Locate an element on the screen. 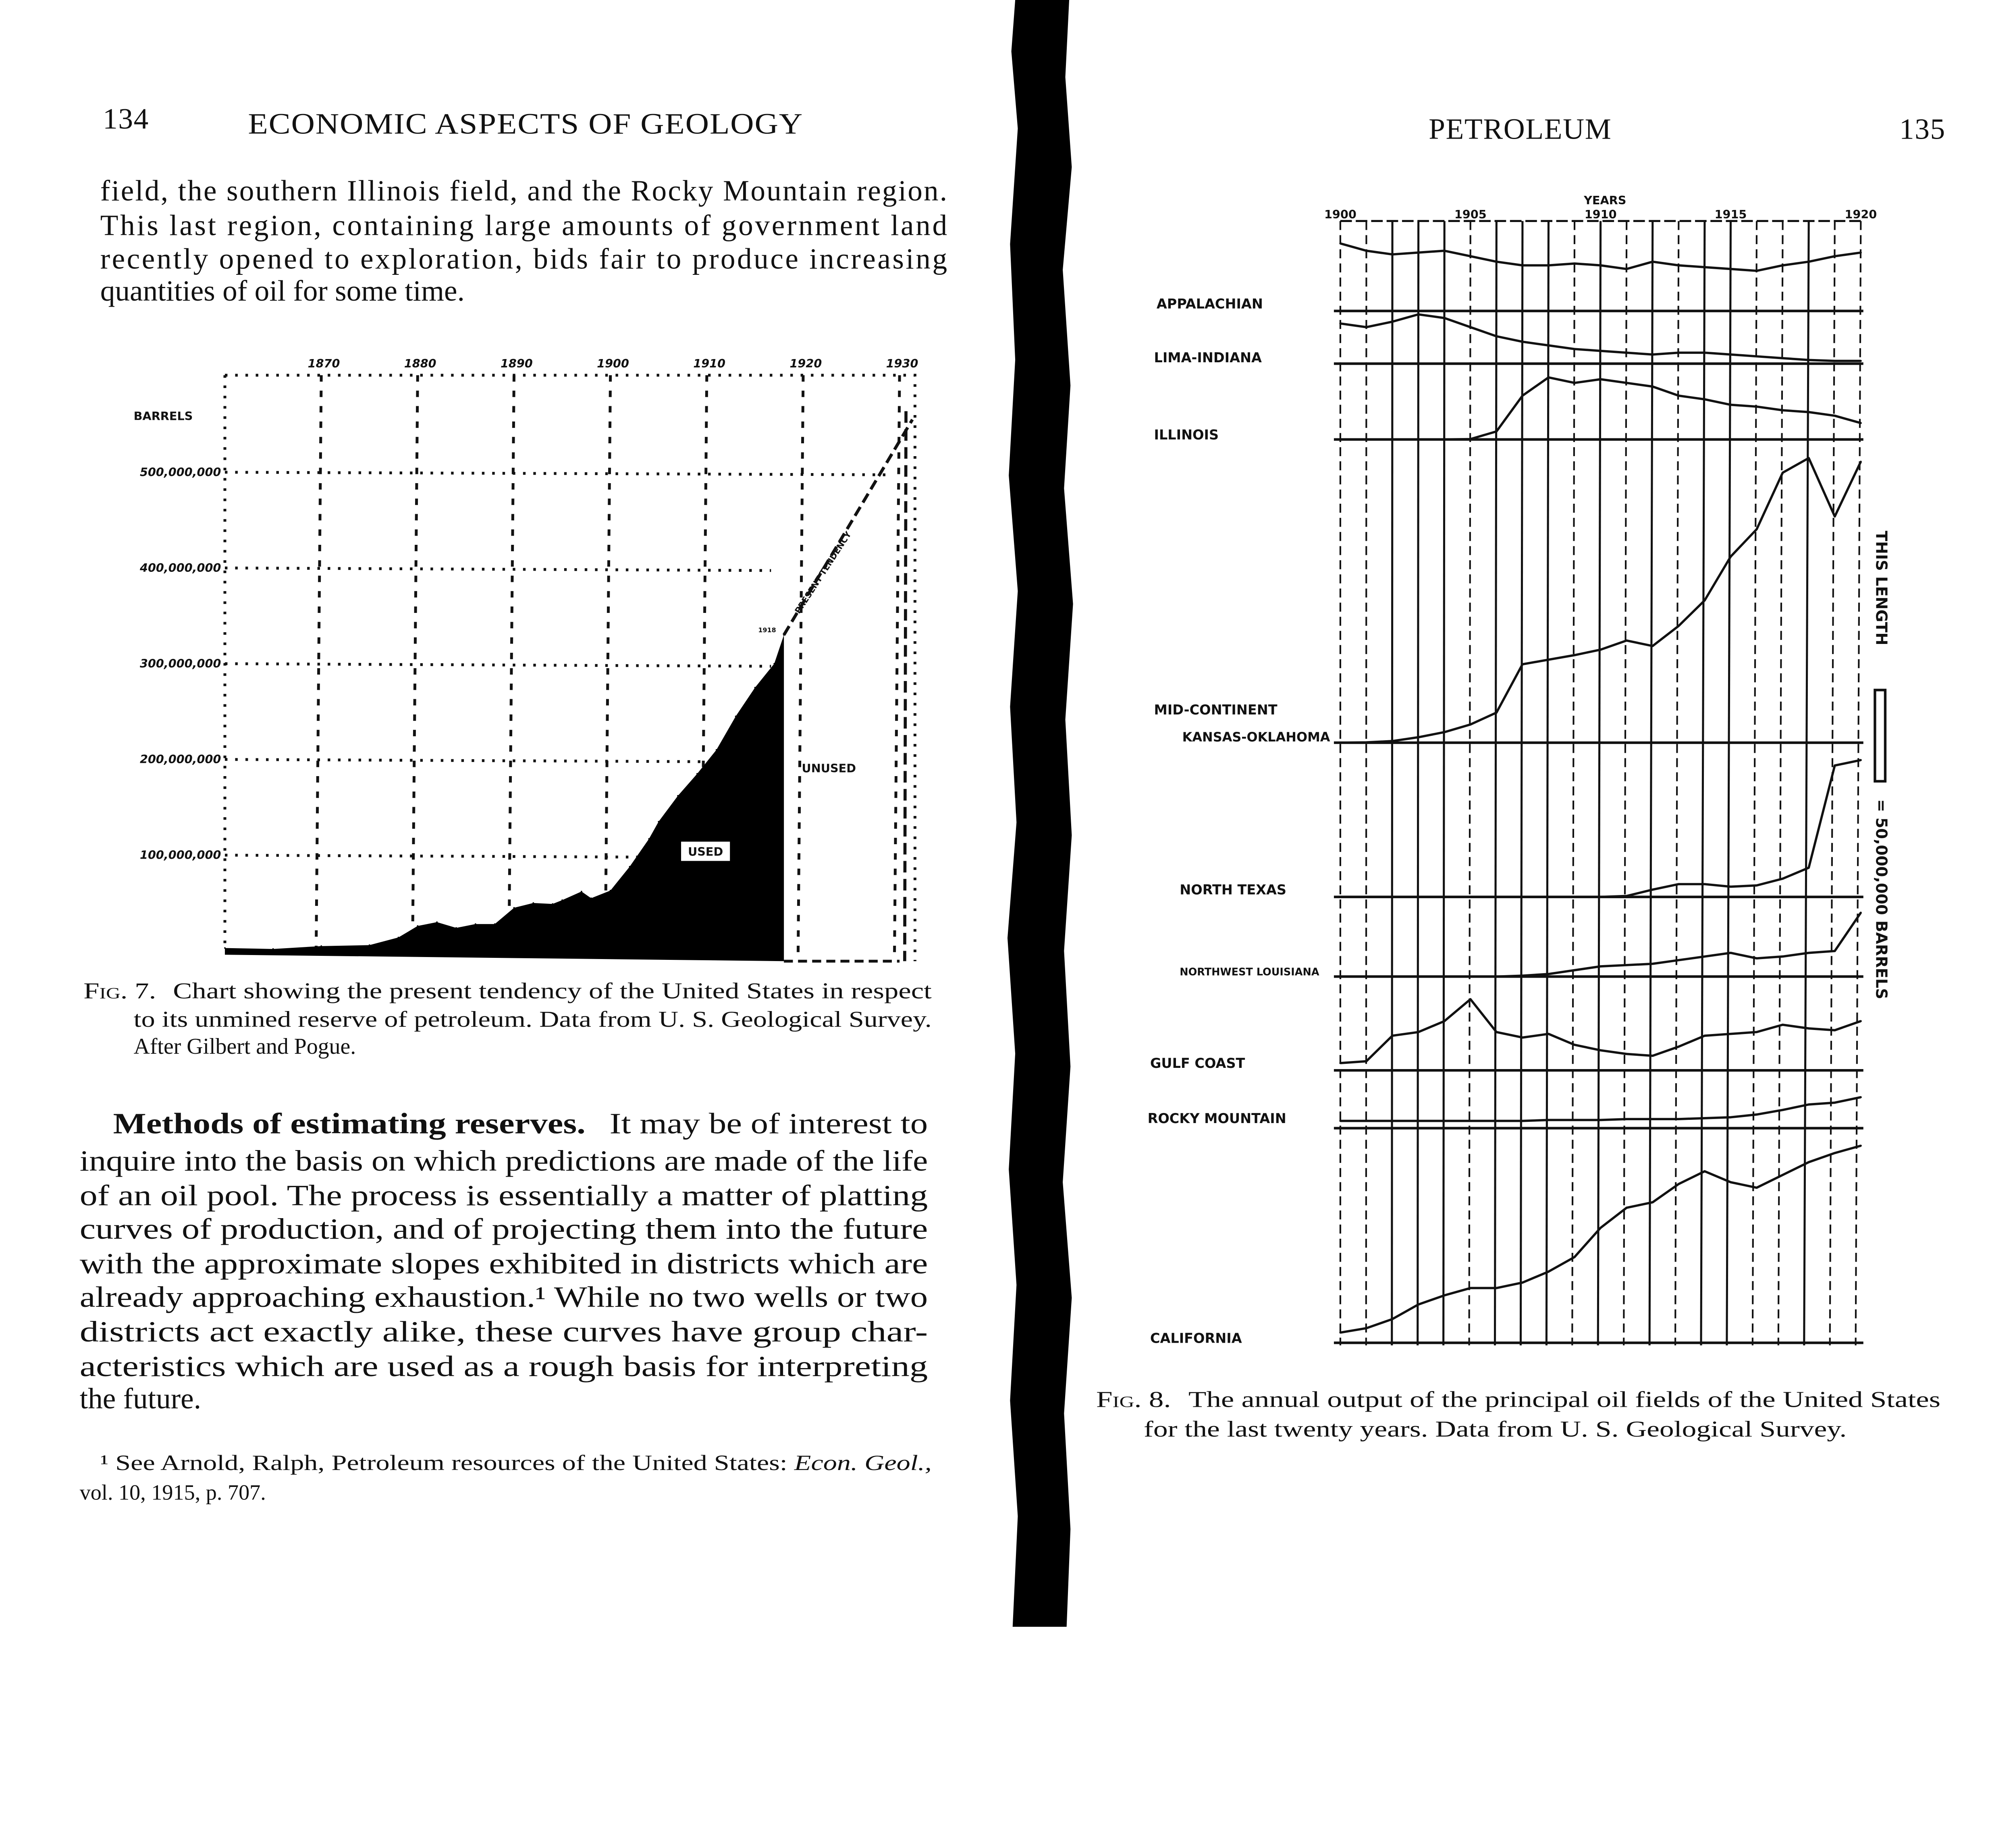 This screenshot has width=2015, height=1848. footnote-line: vol. 10, 1915, p. 707. is located at coordinates (173, 1492).